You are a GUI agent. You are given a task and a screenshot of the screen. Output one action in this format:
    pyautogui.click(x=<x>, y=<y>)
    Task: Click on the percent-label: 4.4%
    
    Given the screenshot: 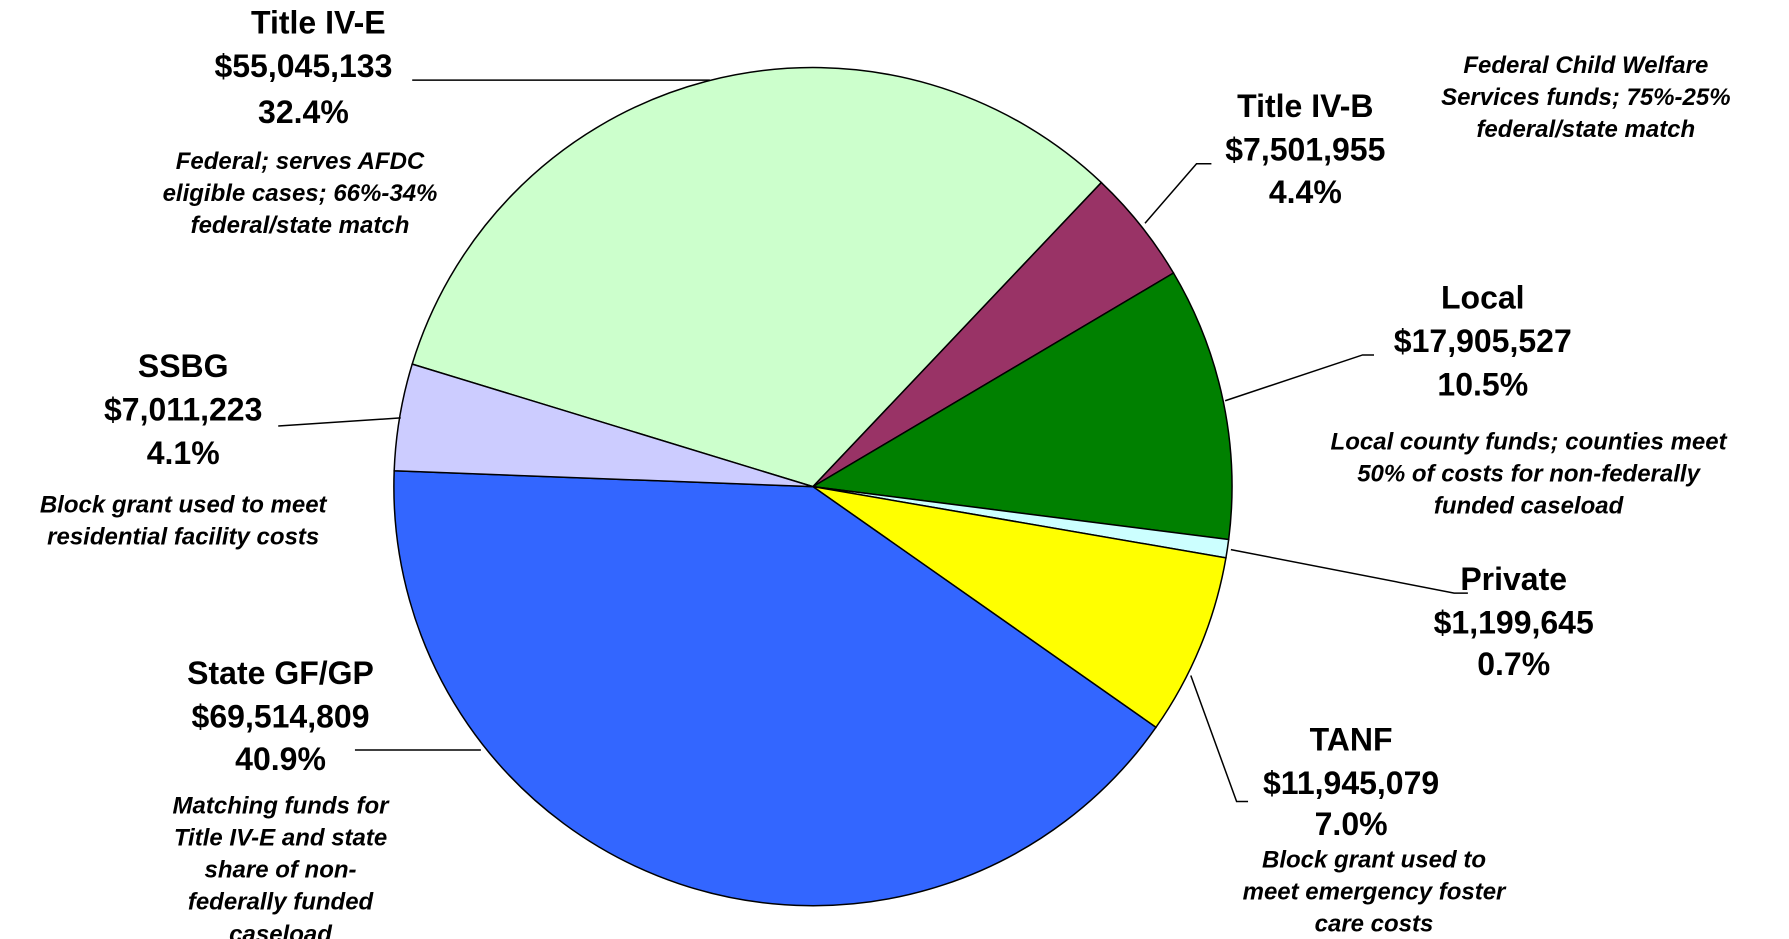 What is the action you would take?
    pyautogui.click(x=1305, y=192)
    